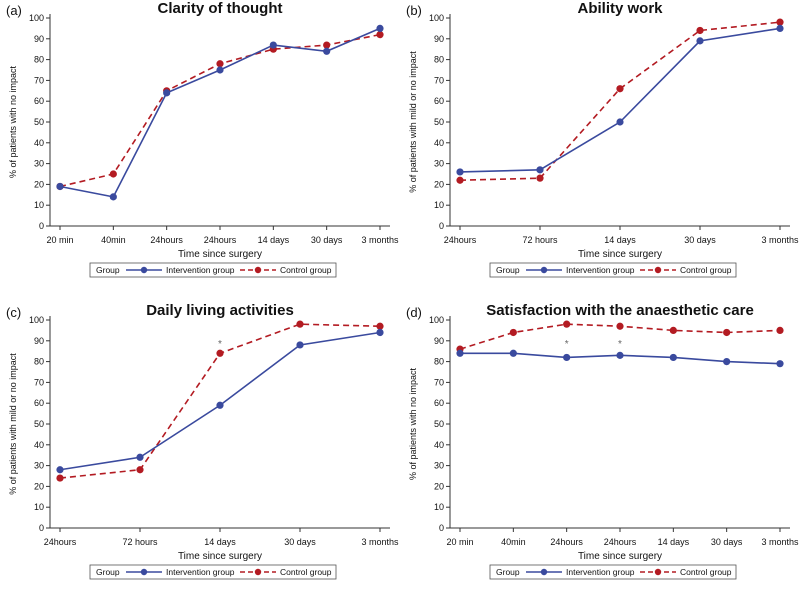 The height and width of the screenshot is (603, 800). I want to click on y-axis-title: % of patients with no impact, so click(413, 423).